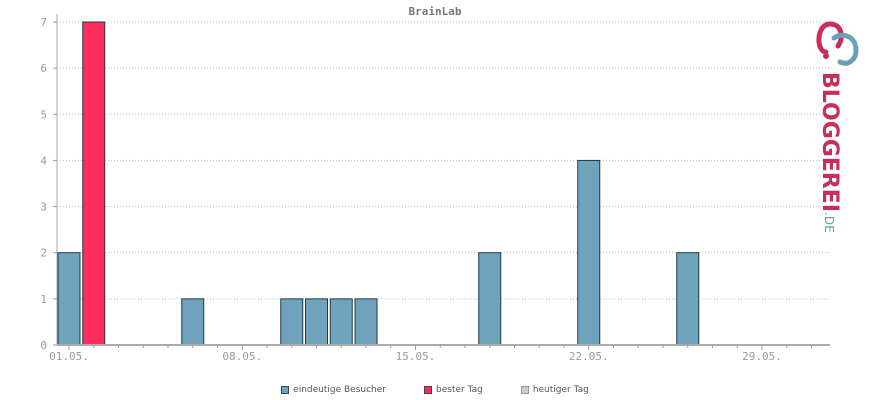 The image size is (870, 400). I want to click on chart-title: BrainLab, so click(435, 11).